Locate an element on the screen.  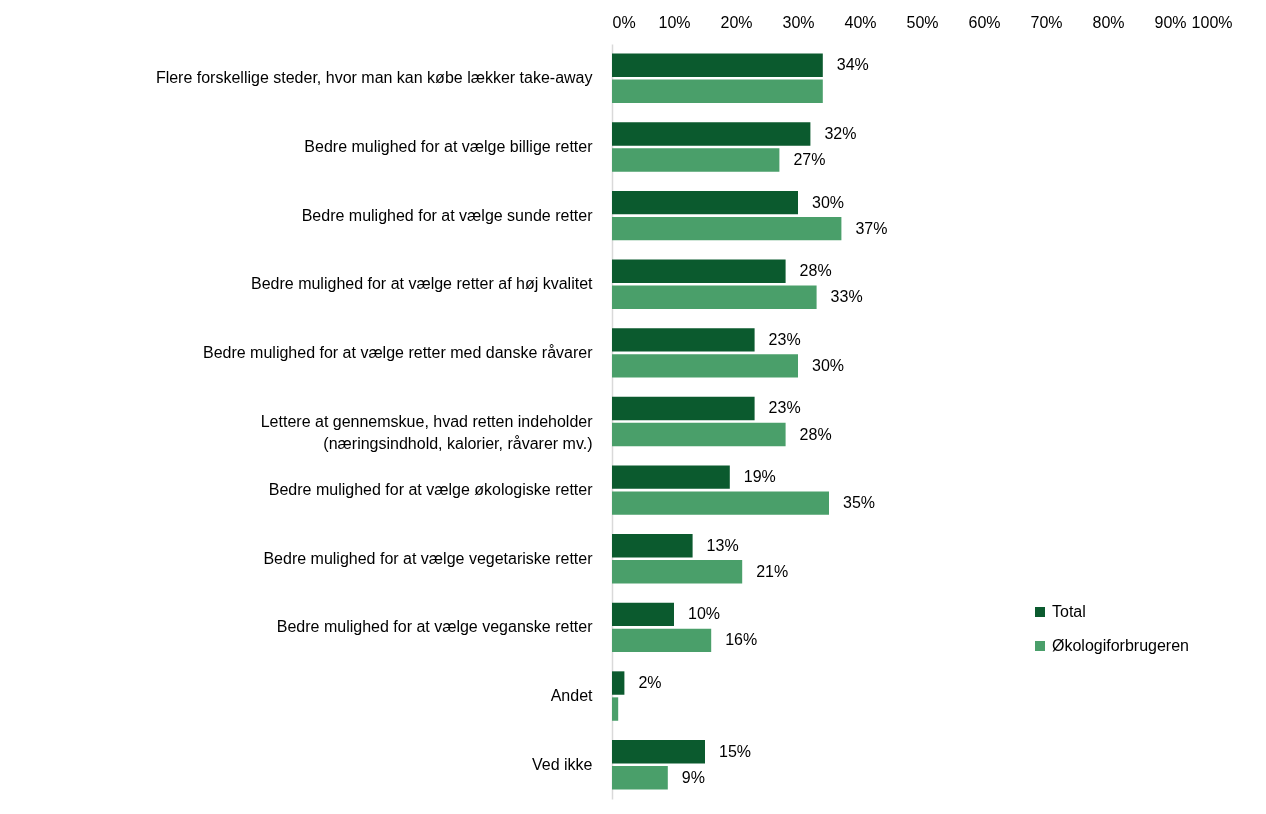
data-label: 2% is located at coordinates (650, 683).